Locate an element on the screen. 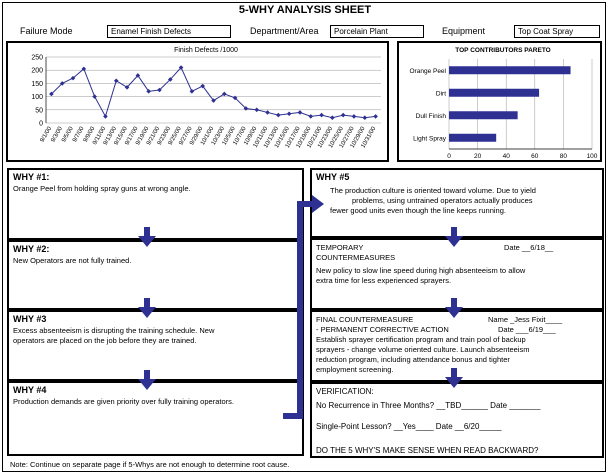  final-name: Name _Jess Fixit____ is located at coordinates (525, 319).